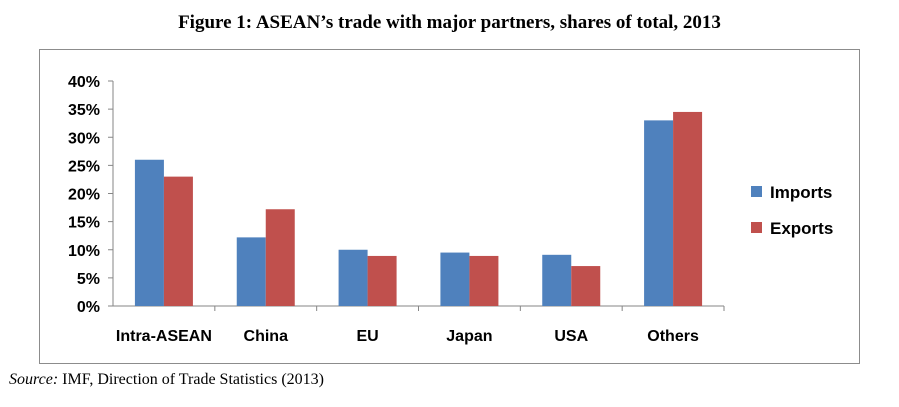 Image resolution: width=899 pixels, height=407 pixels. What do you see at coordinates (571, 336) in the screenshot?
I see `x-category-label: USA` at bounding box center [571, 336].